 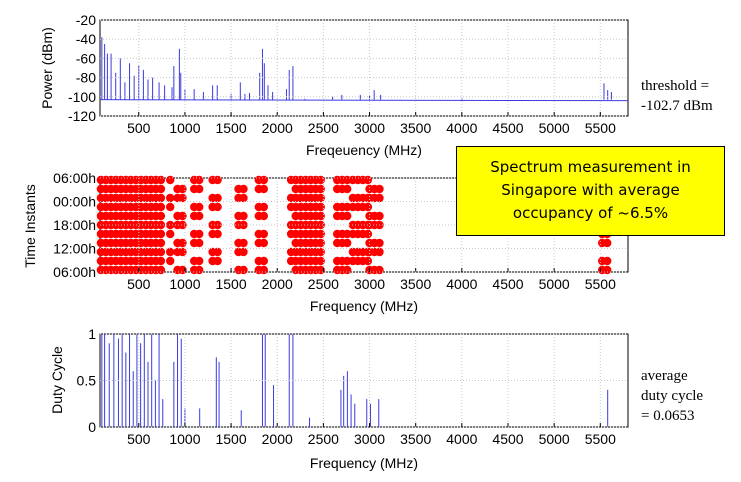 What do you see at coordinates (369, 439) in the screenshot?
I see `duty-x-tick-label: 3000` at bounding box center [369, 439].